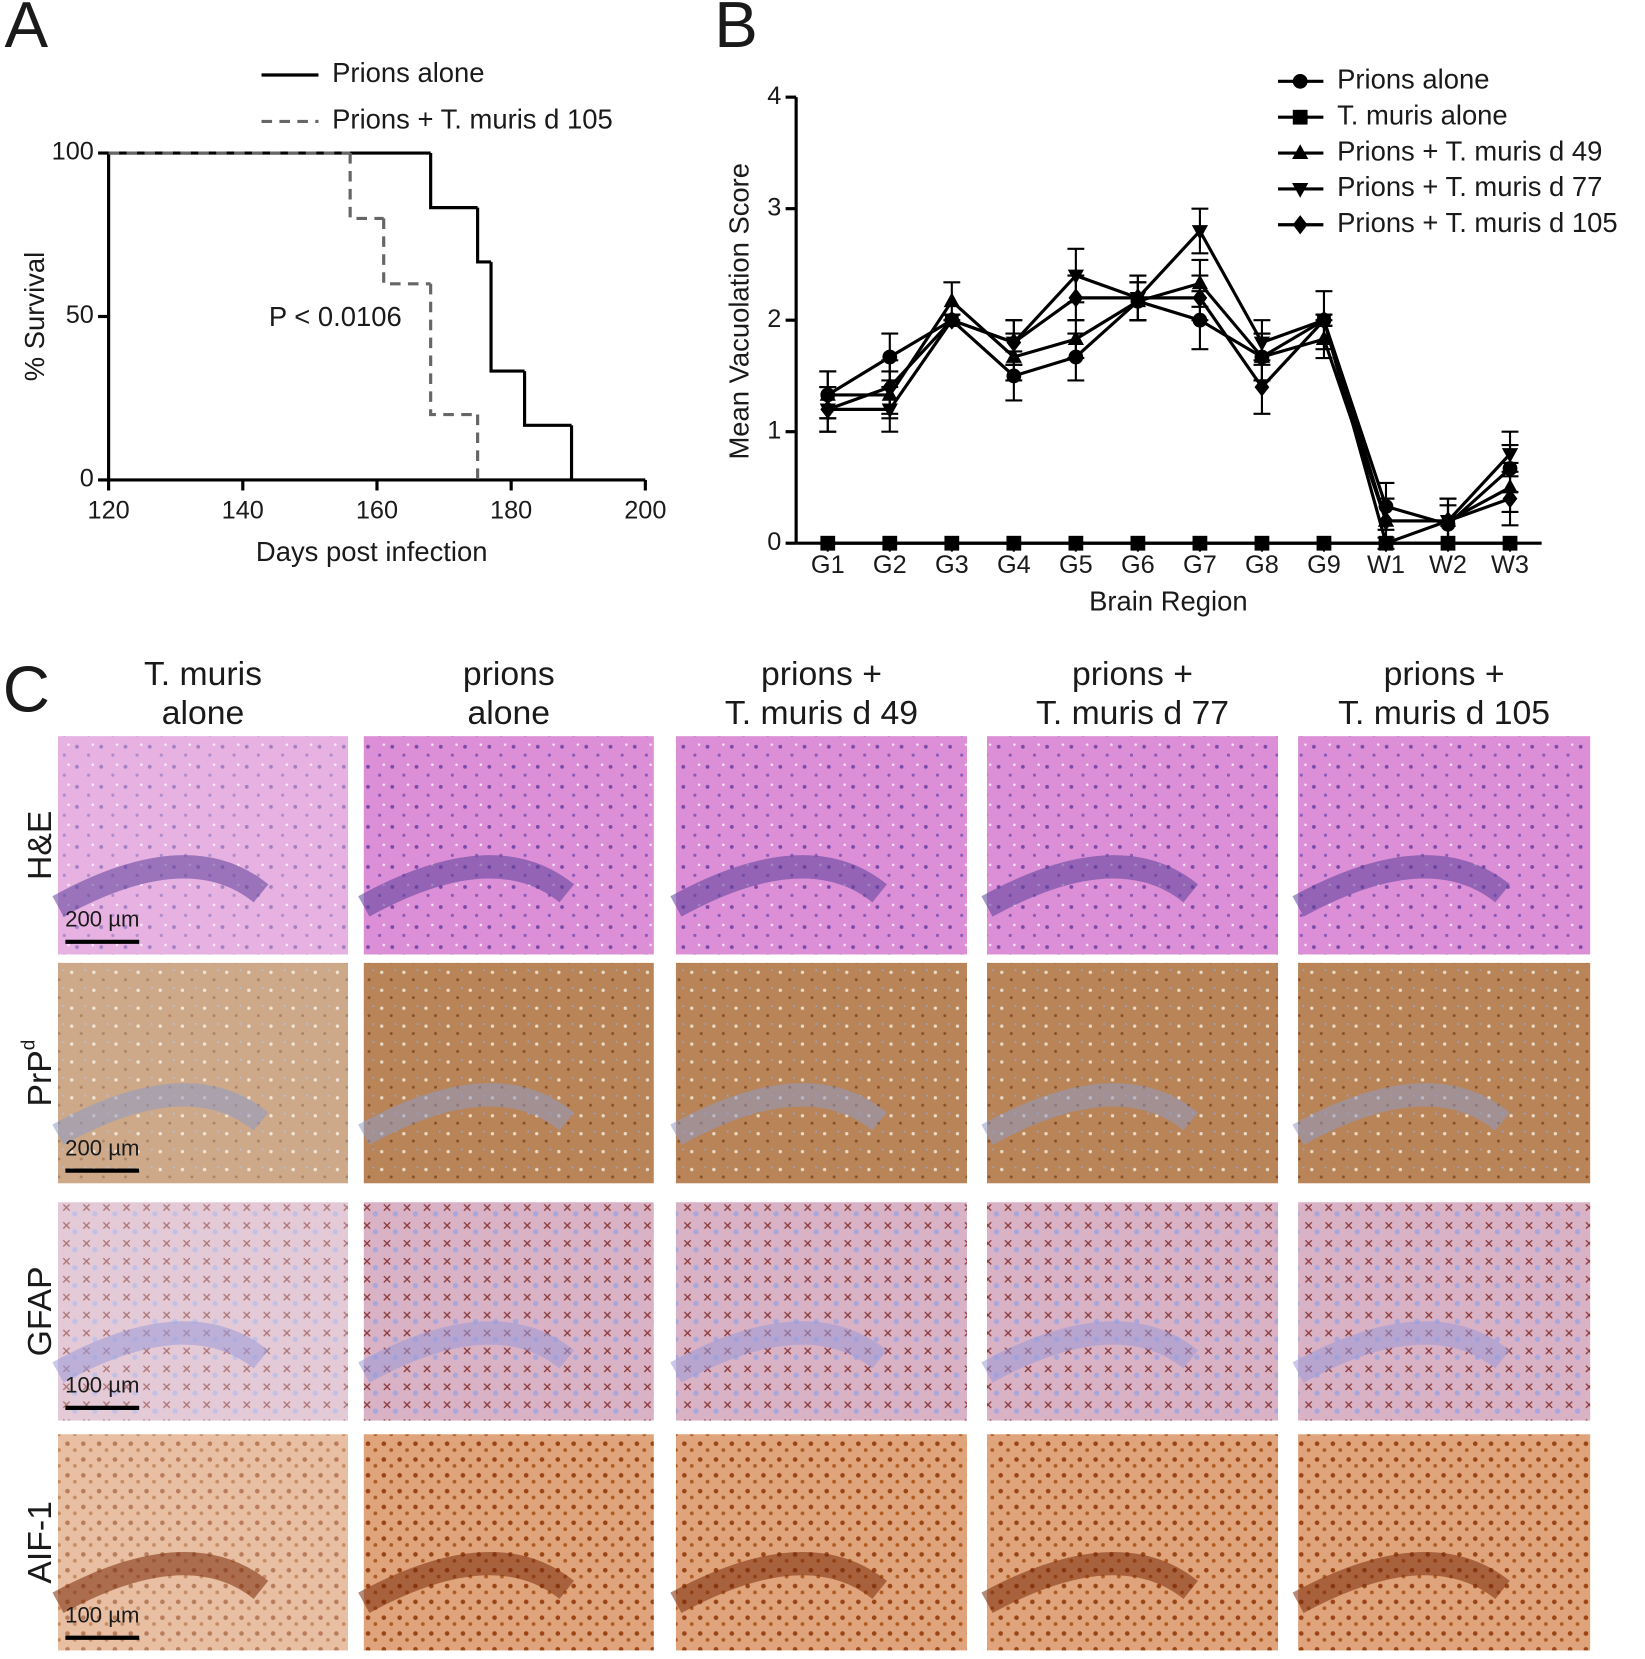 The width and height of the screenshot is (1645, 1659). What do you see at coordinates (29, 1045) in the screenshot?
I see `row-label-superscript: d` at bounding box center [29, 1045].